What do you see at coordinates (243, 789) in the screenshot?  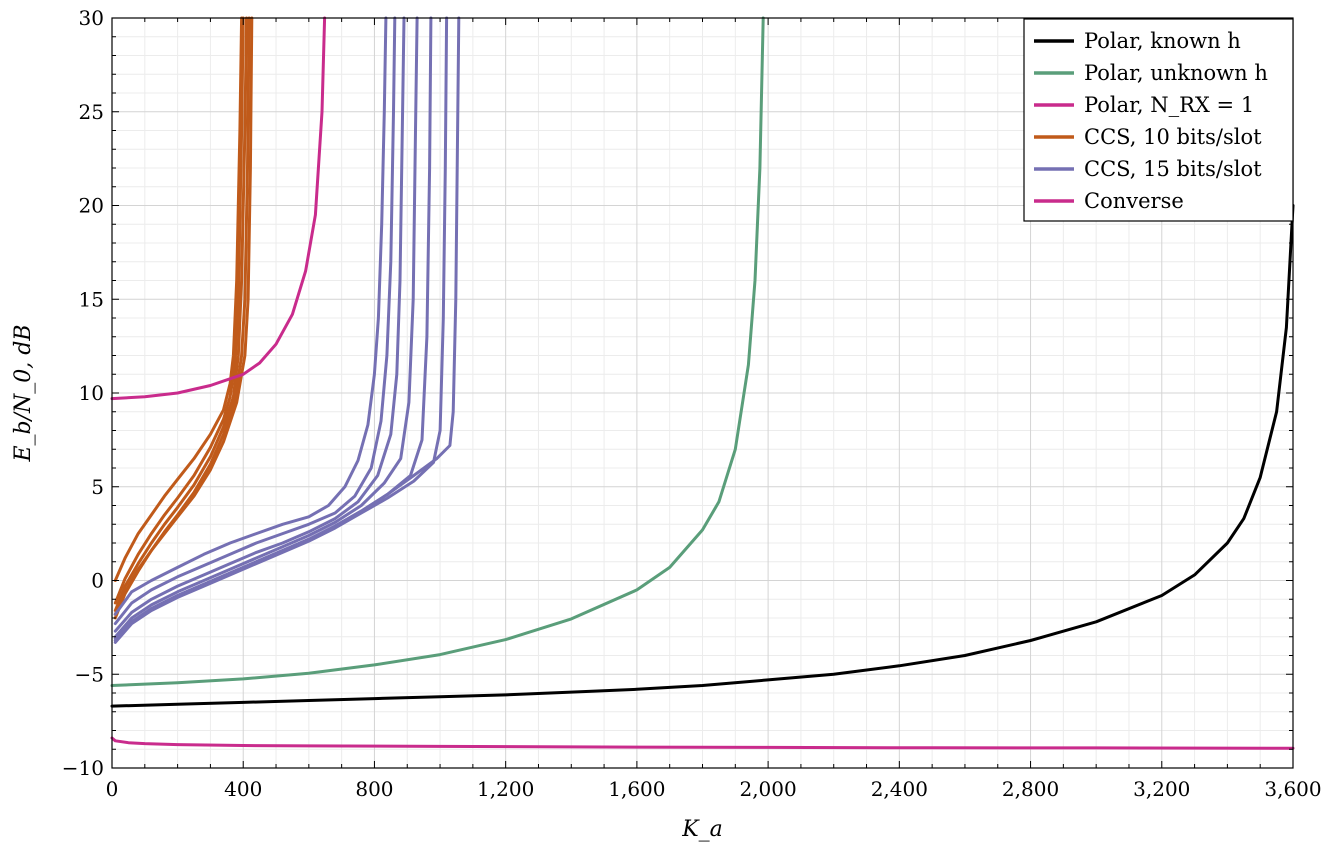 I see `x-tick-label: 400` at bounding box center [243, 789].